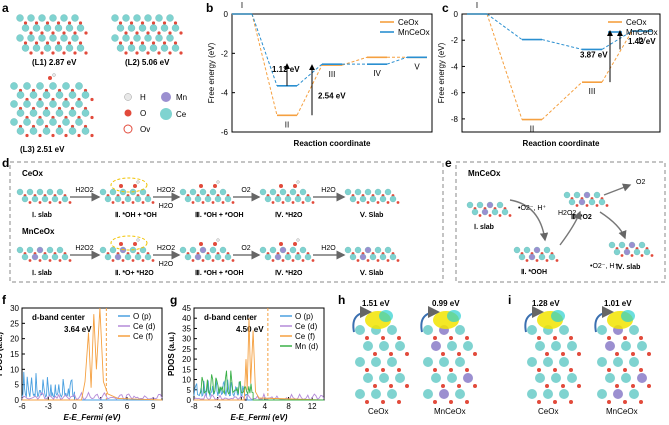 This screenshot has height=425, width=669. Describe the element at coordinates (258, 389) in the screenshot. I see `curve-O (p)` at that location.